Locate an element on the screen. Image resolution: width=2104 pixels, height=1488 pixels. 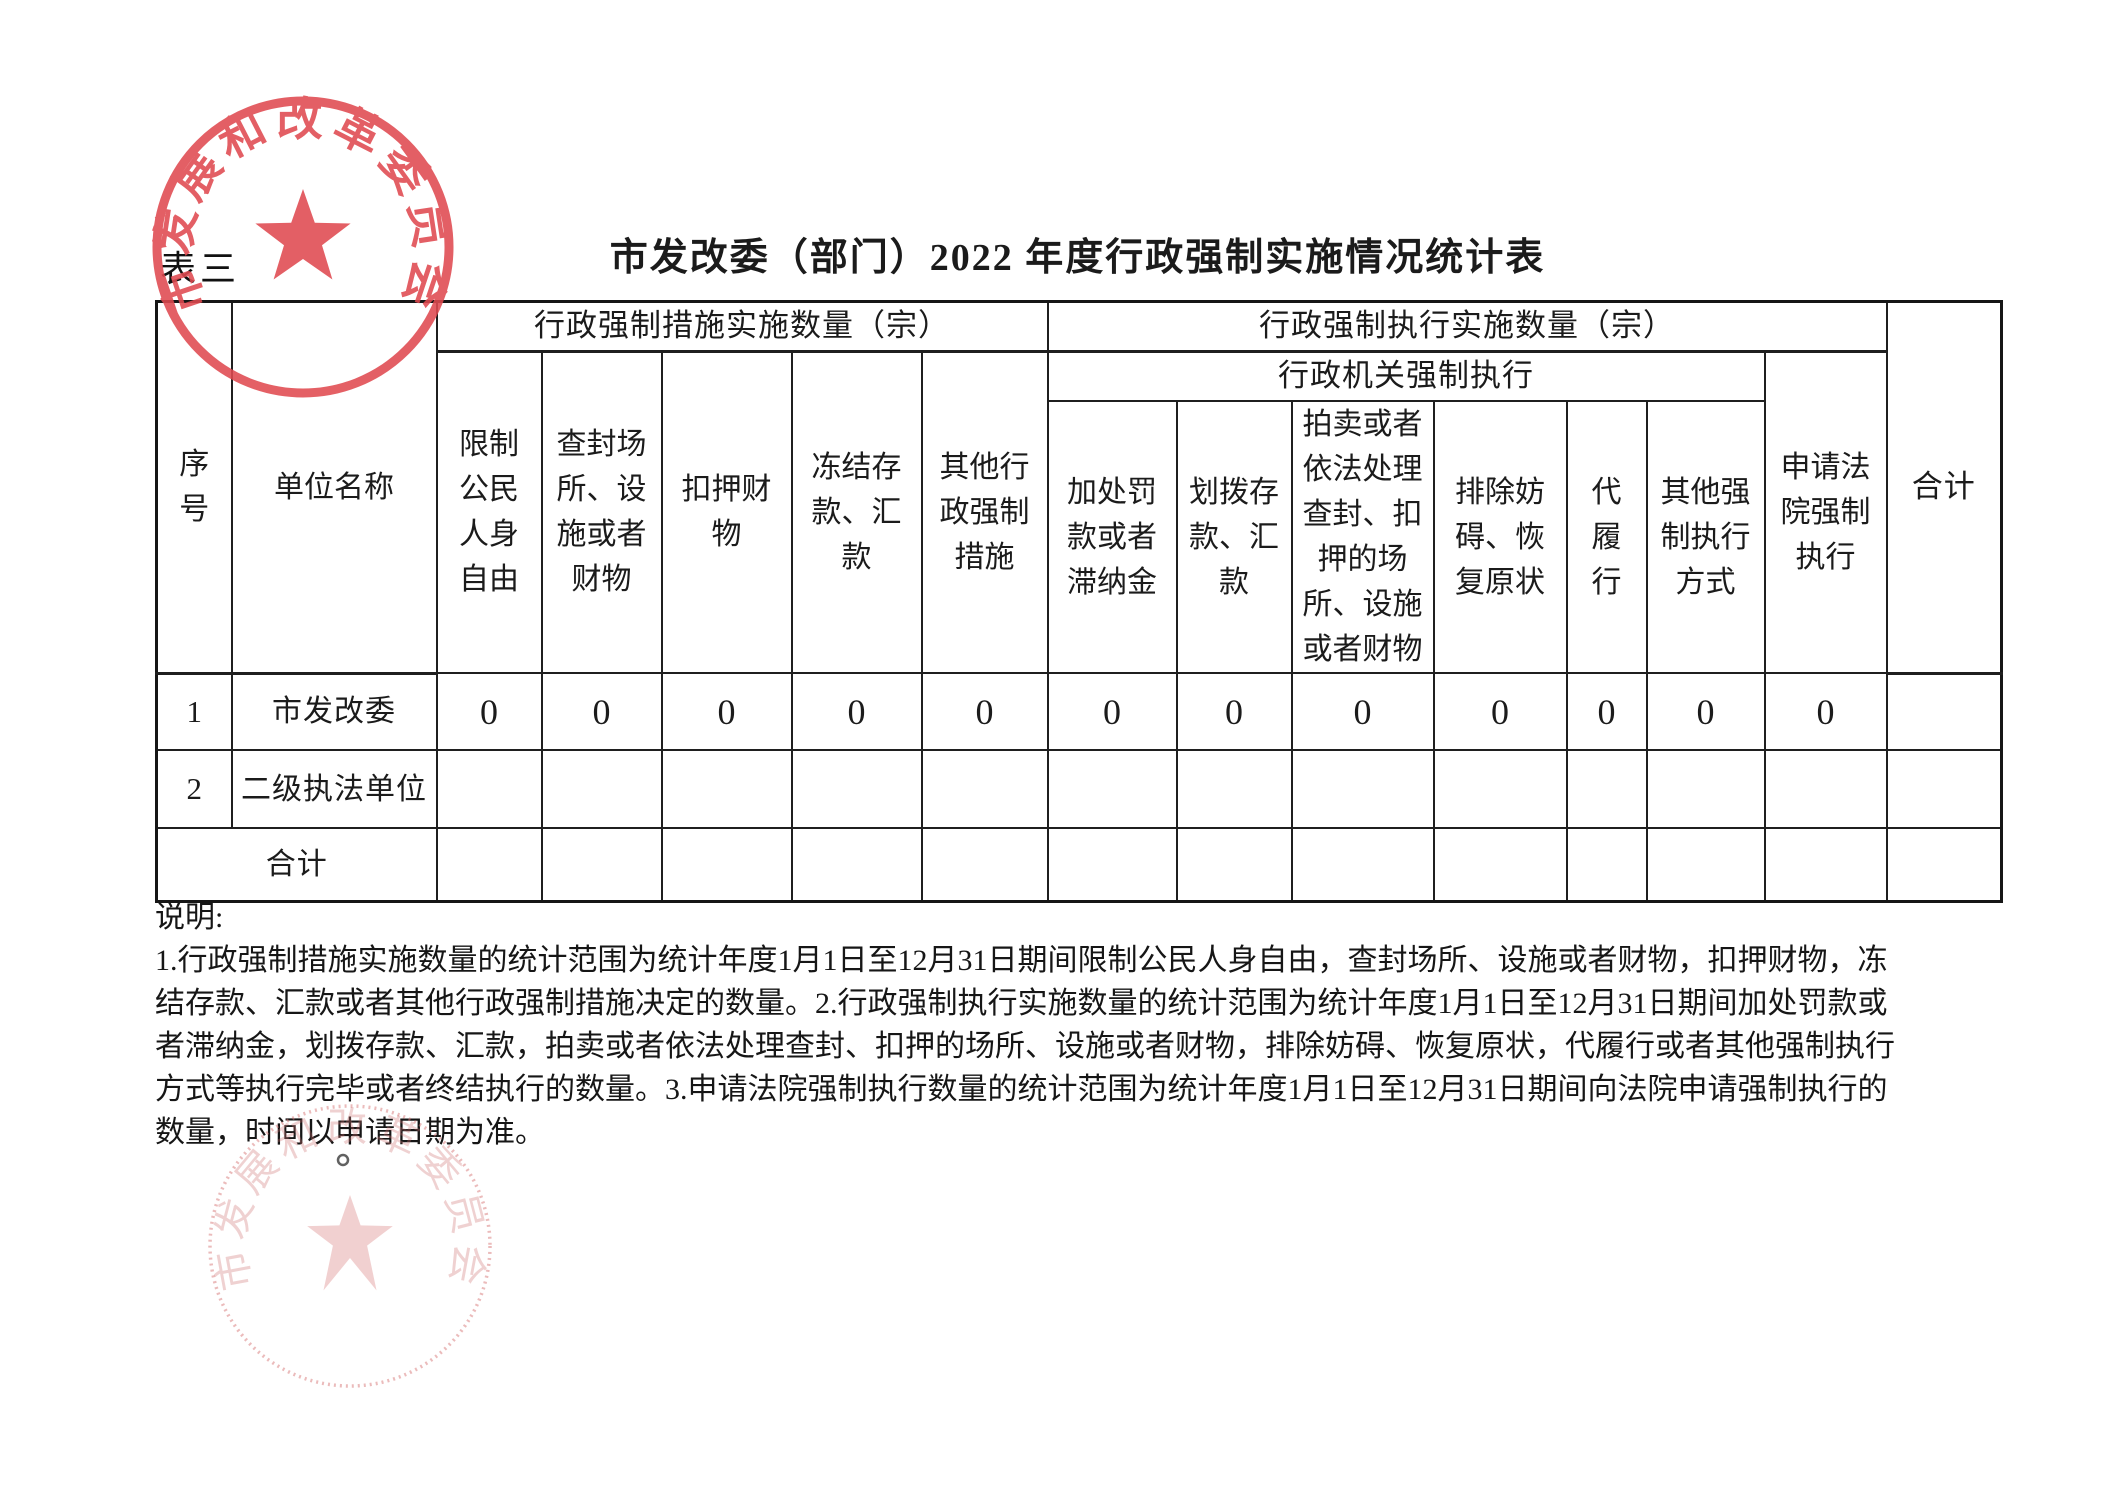
faded-seal-star-icon is located at coordinates (350, 1243).